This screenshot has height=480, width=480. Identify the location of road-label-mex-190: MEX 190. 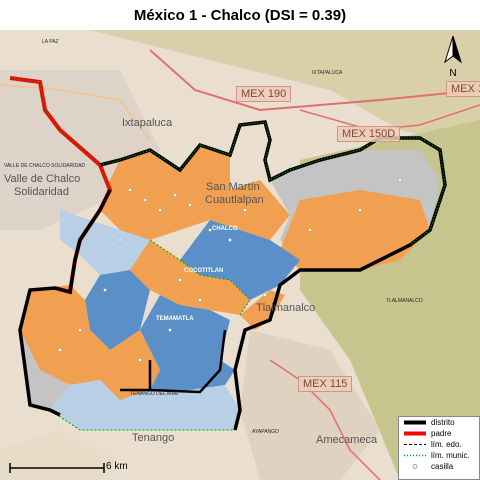
(264, 94).